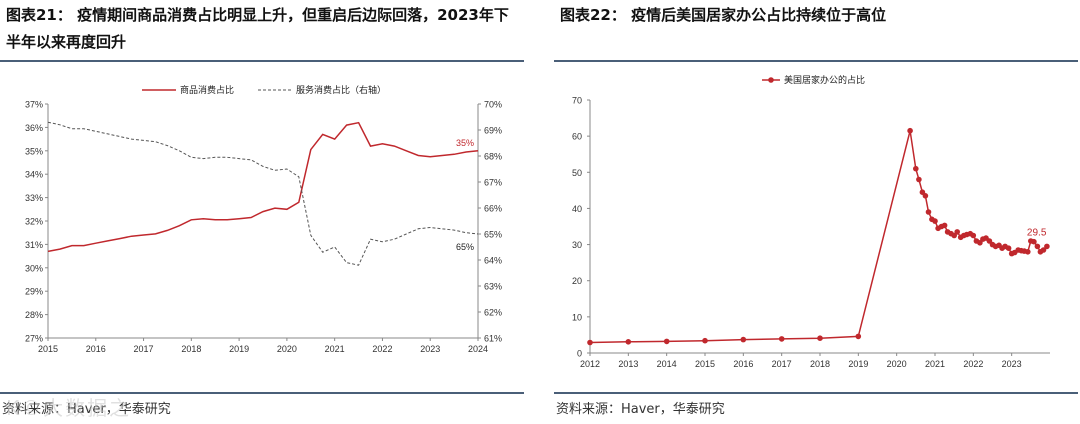  Describe the element at coordinates (577, 137) in the screenshot. I see `y-tick-label: 60` at that location.